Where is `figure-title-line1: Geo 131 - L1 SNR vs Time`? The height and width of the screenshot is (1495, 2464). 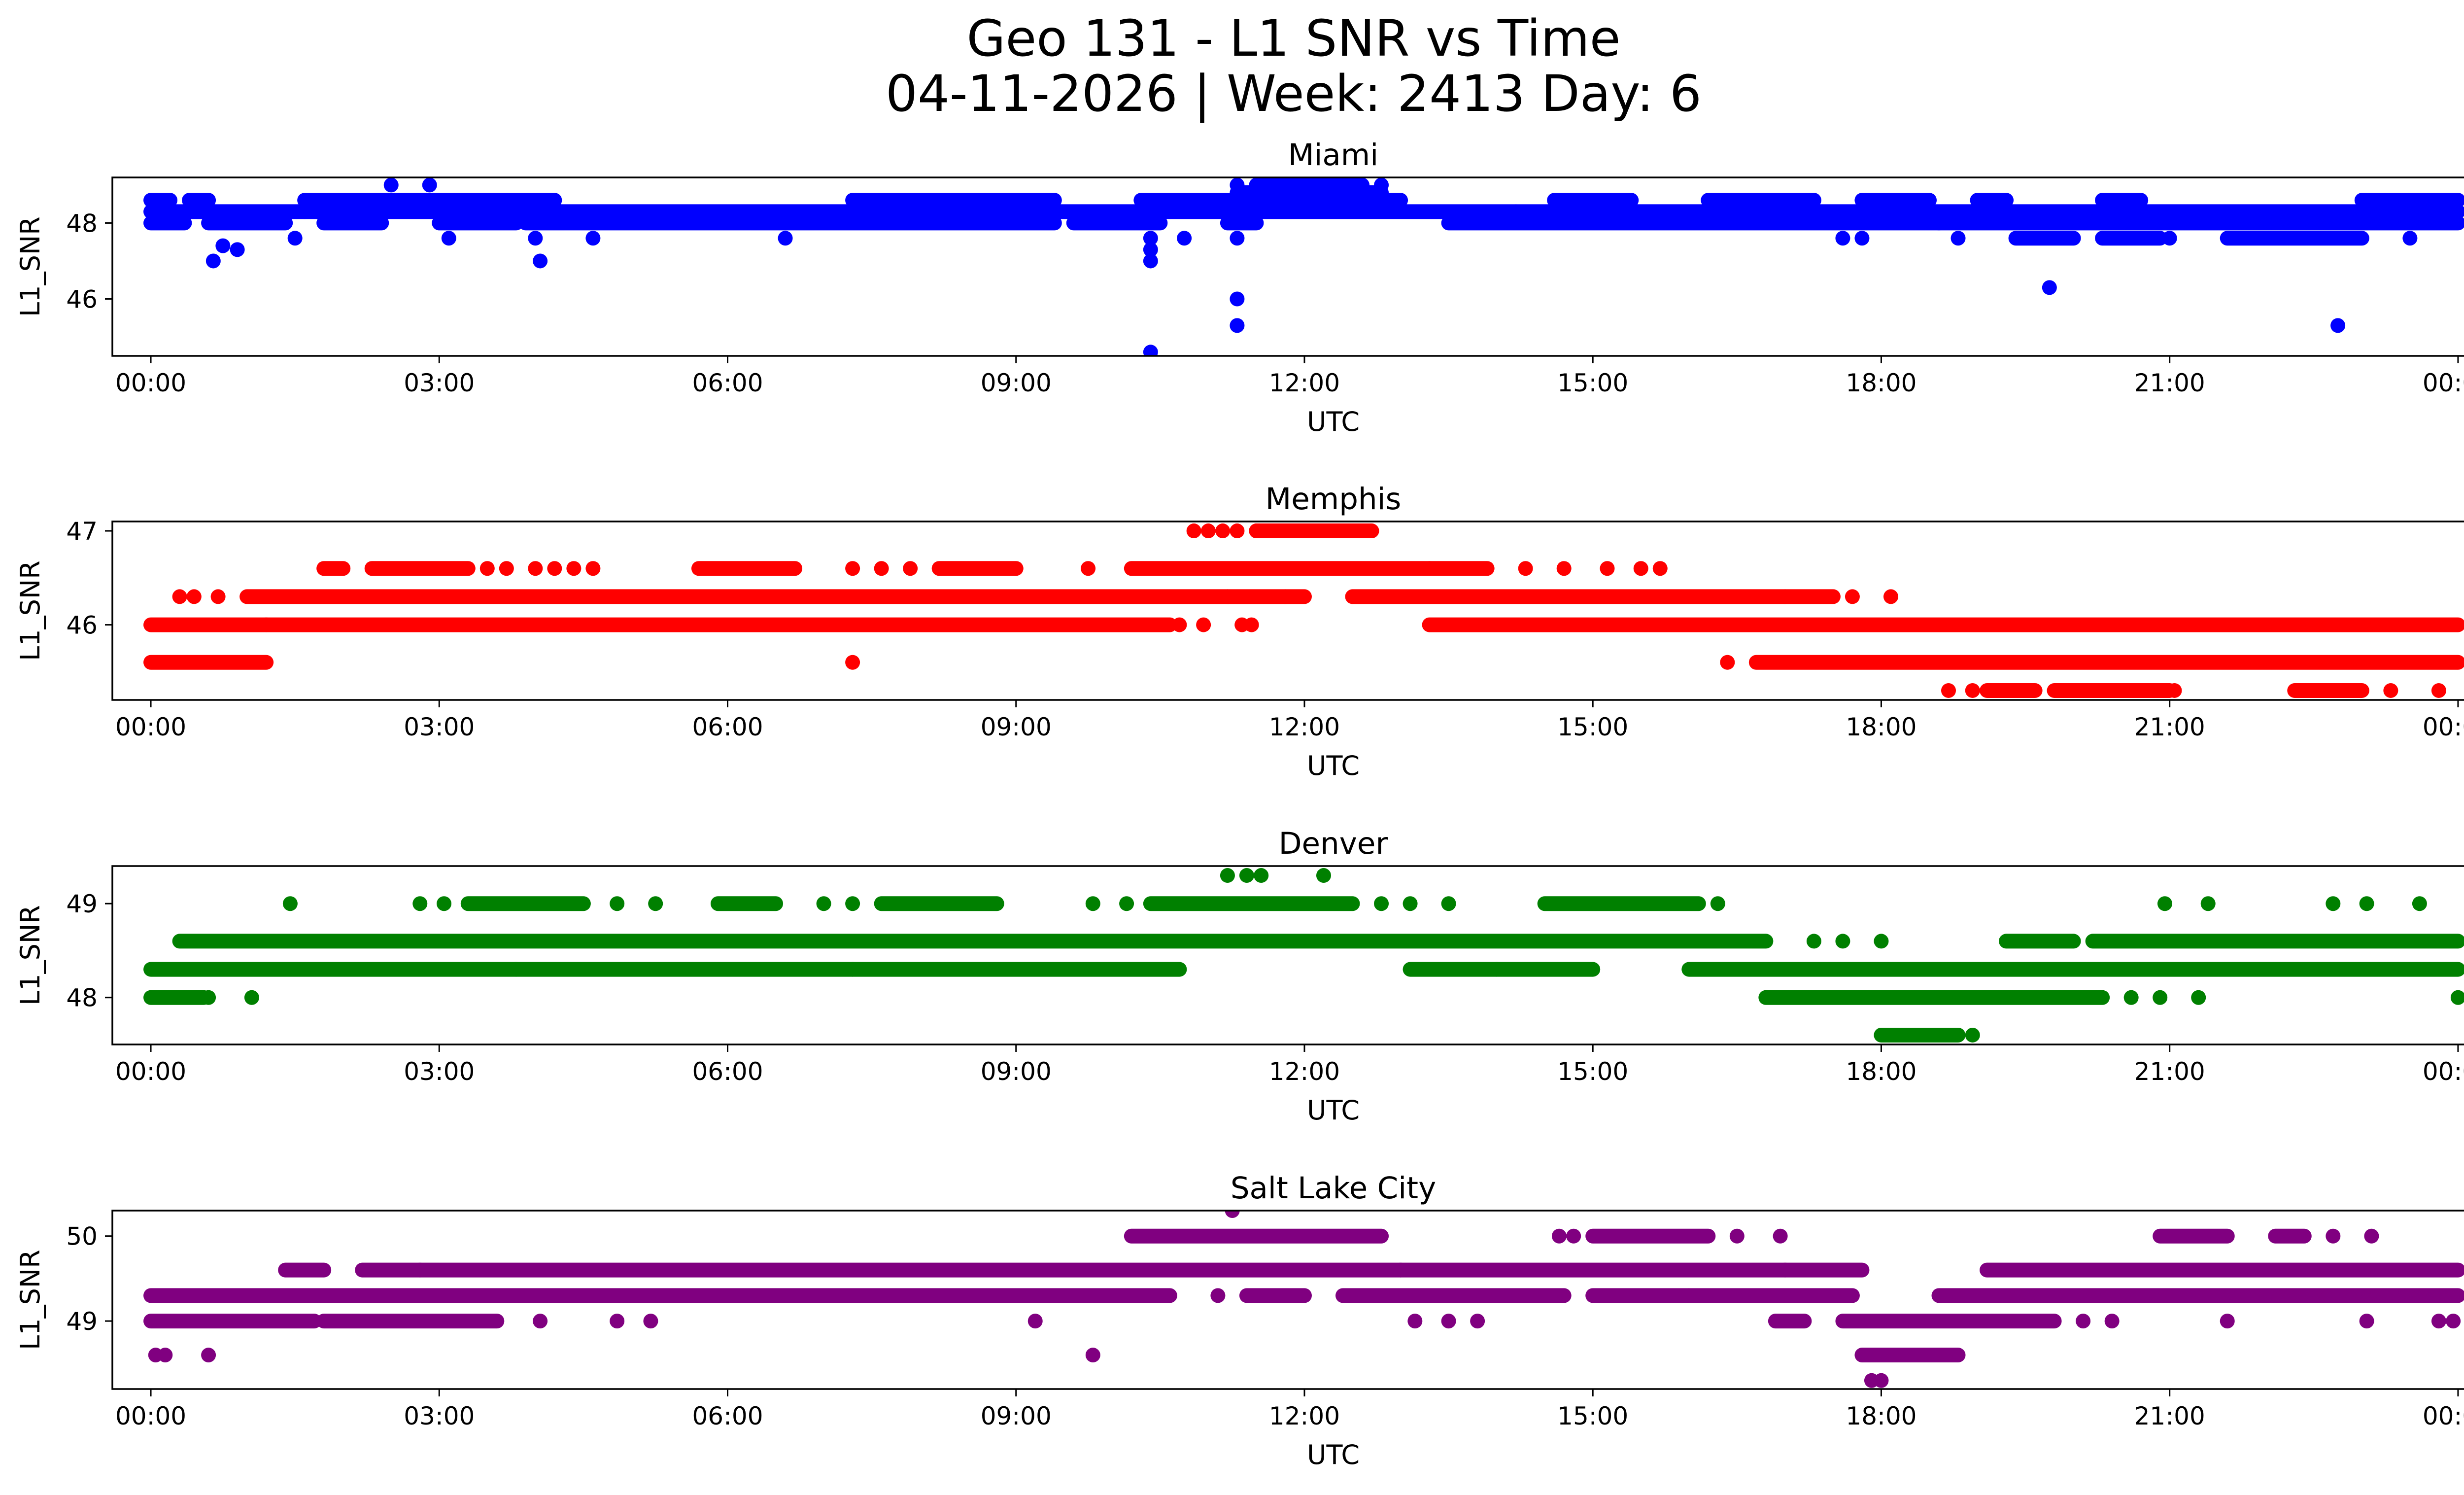 figure-title-line1: Geo 131 - L1 SNR vs Time is located at coordinates (1294, 38).